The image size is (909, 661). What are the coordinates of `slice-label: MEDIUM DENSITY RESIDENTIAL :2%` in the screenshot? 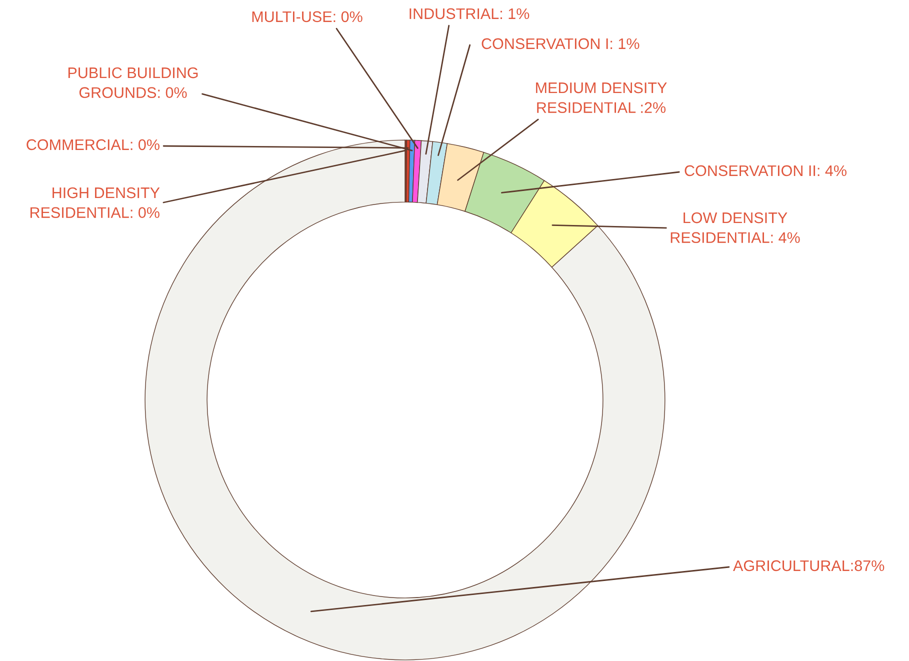 It's located at (601, 97).